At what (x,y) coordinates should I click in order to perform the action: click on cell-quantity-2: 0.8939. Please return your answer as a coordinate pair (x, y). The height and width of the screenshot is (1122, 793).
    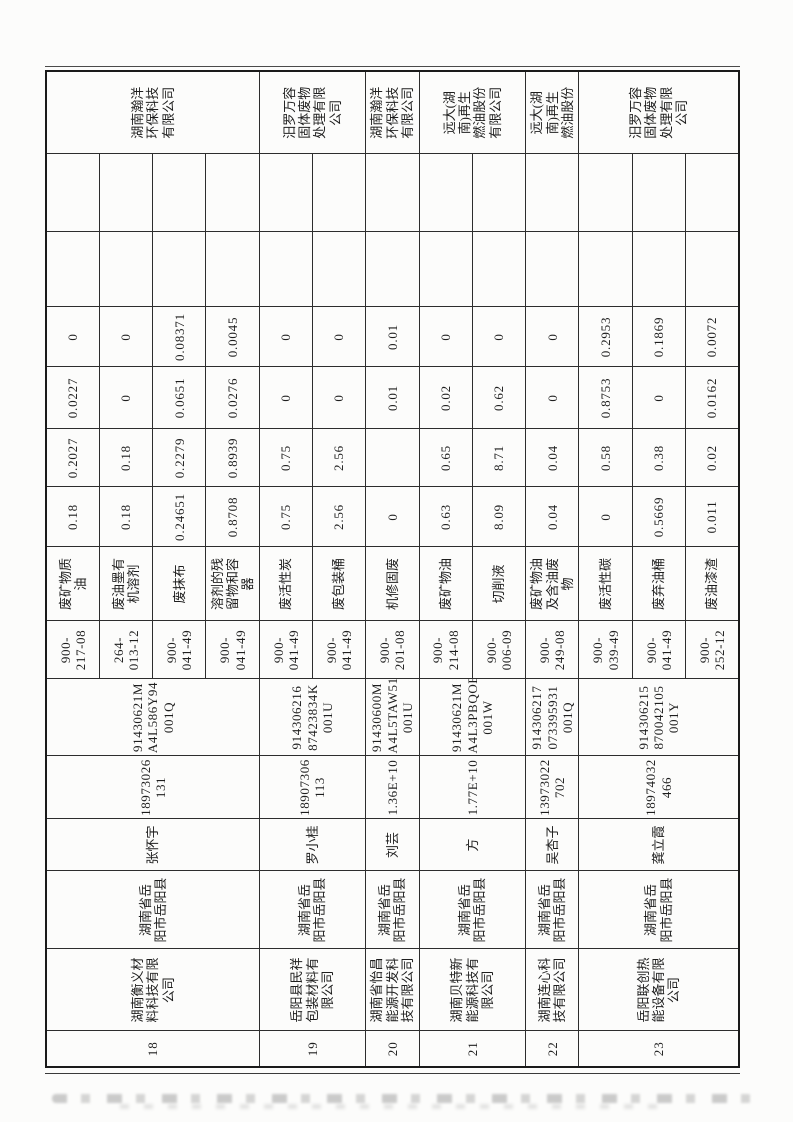
    Looking at the image, I should click on (232, 458).